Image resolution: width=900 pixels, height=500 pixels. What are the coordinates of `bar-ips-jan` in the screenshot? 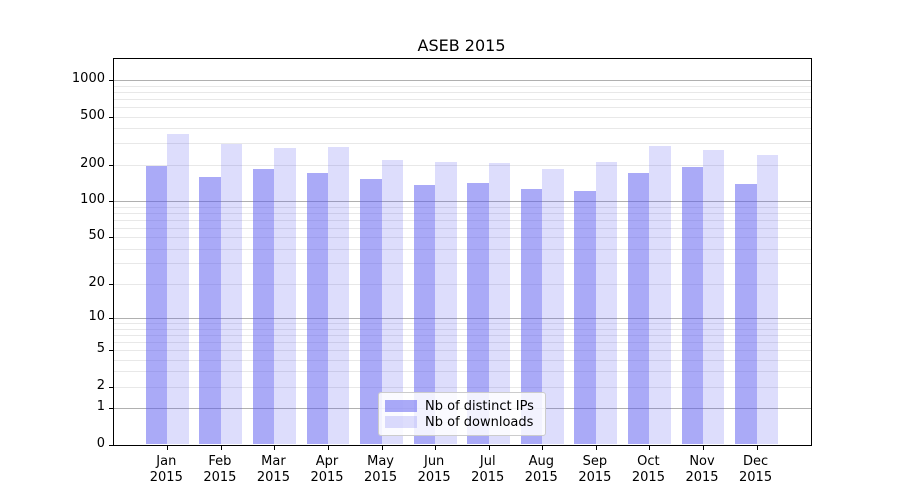 It's located at (156, 305).